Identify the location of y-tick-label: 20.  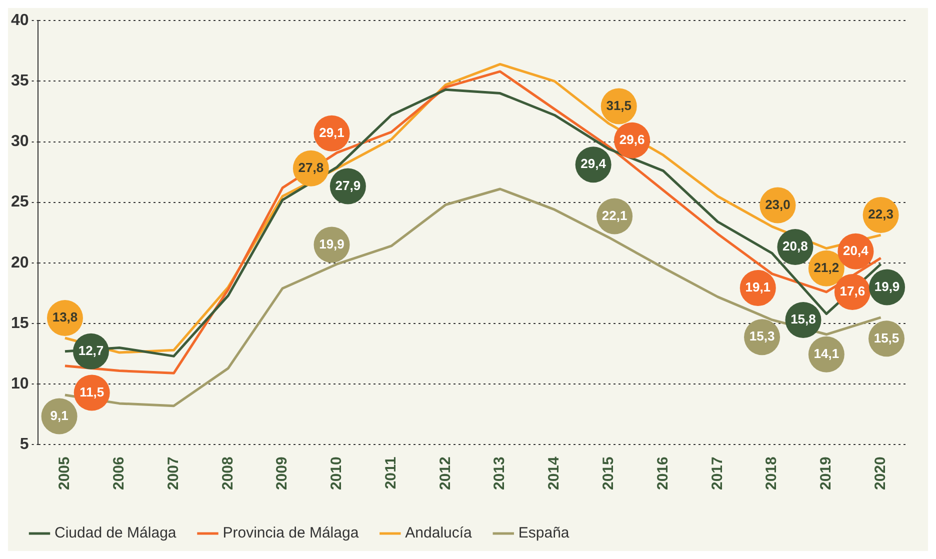
(20, 263).